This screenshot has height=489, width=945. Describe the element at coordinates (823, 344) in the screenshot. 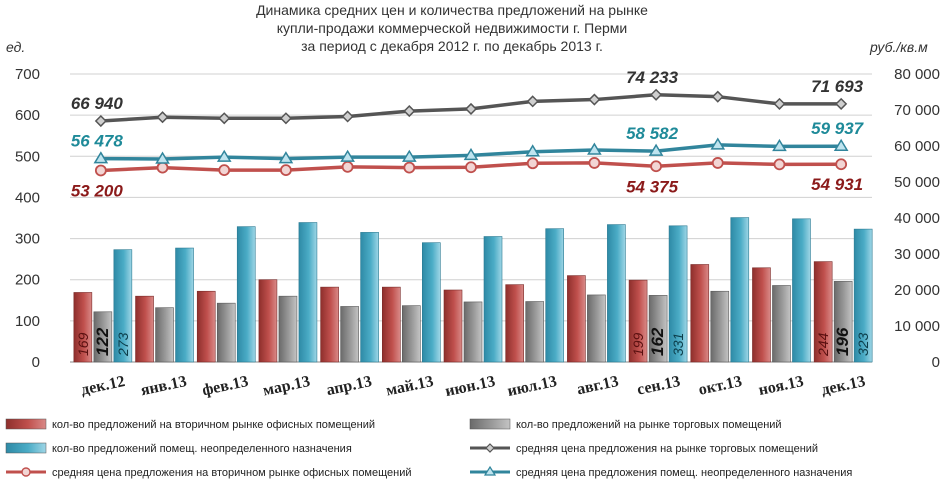

I see `bar-data-label: 244` at that location.